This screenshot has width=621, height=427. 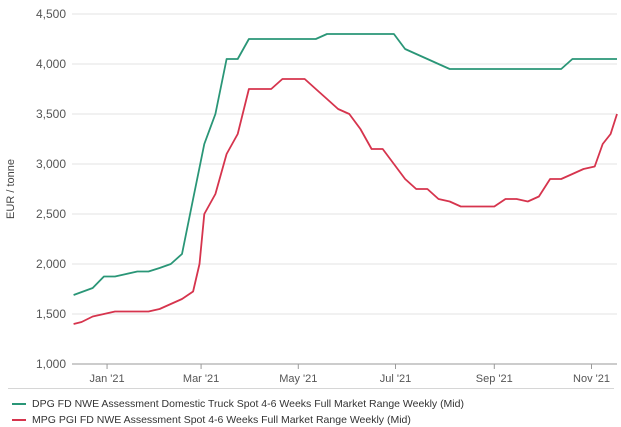 I want to click on y-tick-label: 3,000, so click(x=51, y=164).